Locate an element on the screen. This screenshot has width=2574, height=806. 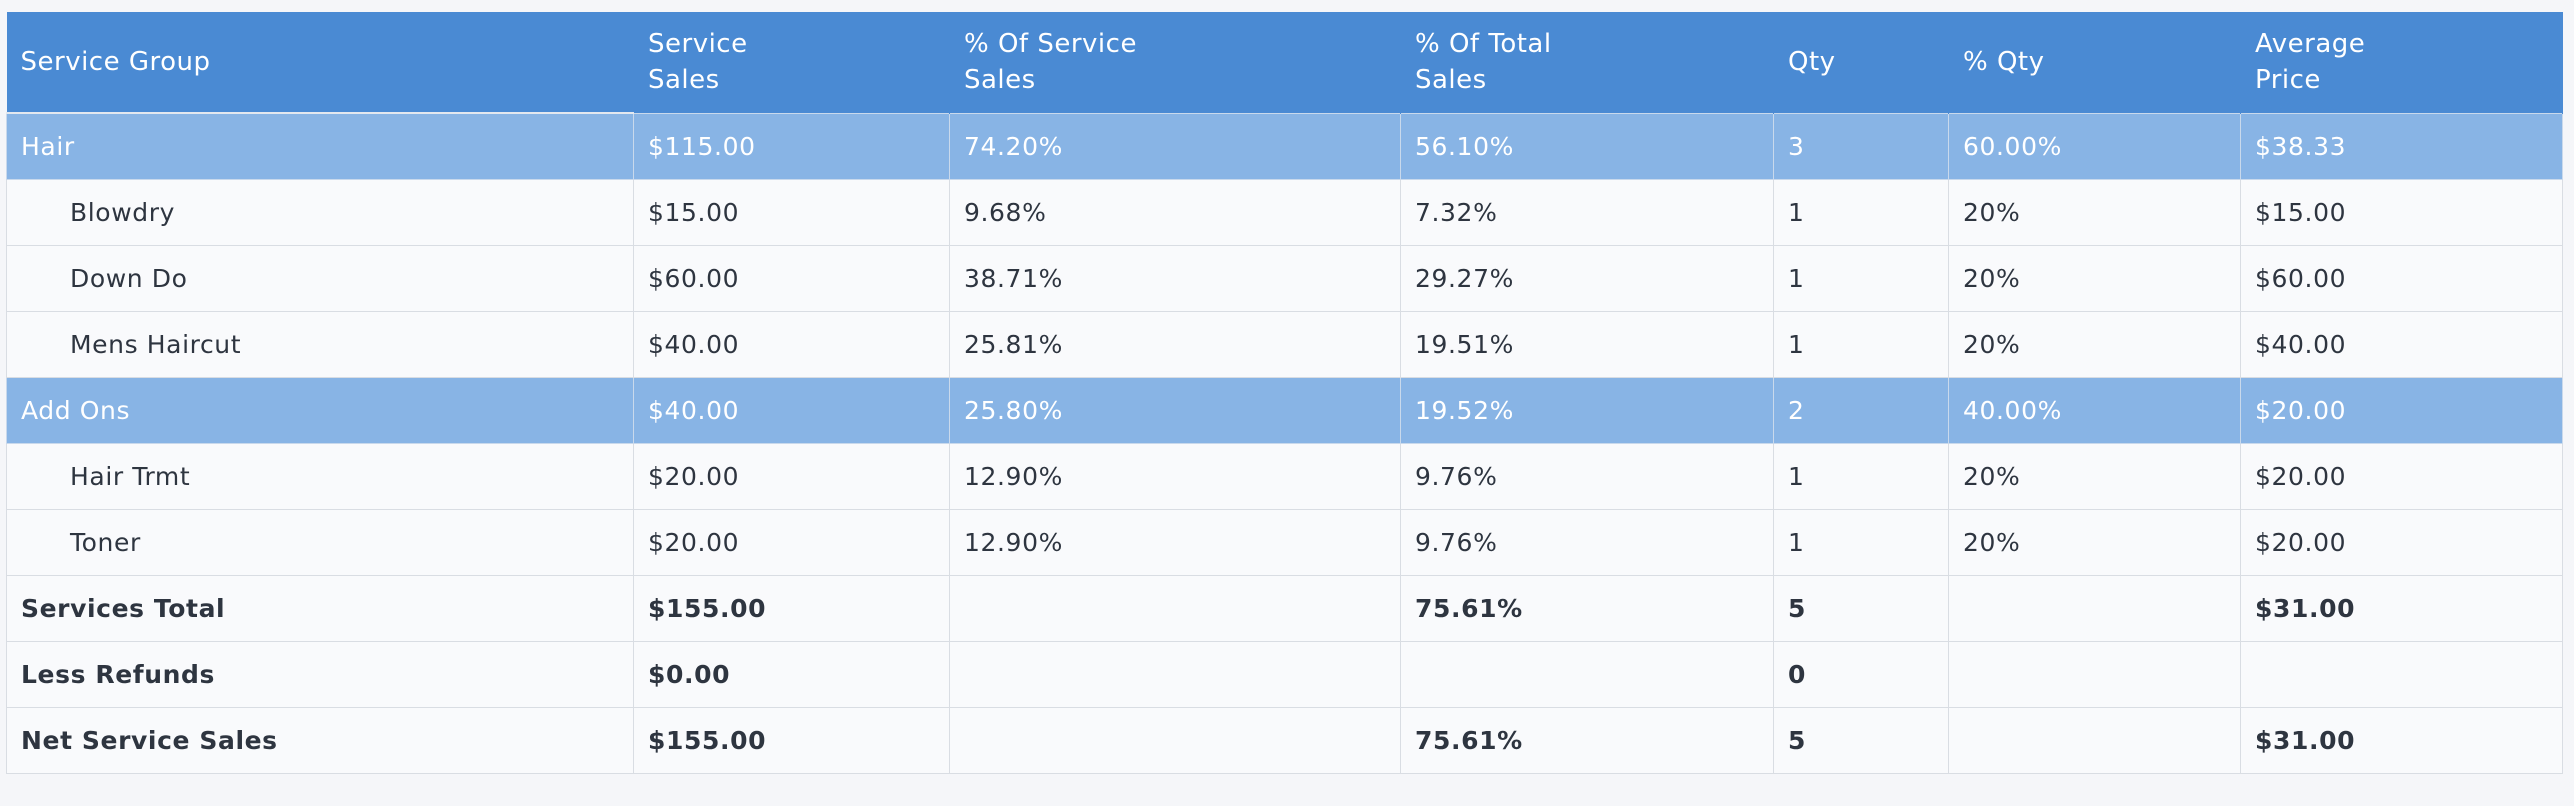
table-row: Blowdry $15.00 9.68% 7.32% 1 20% $15.00 is located at coordinates (1284, 212).